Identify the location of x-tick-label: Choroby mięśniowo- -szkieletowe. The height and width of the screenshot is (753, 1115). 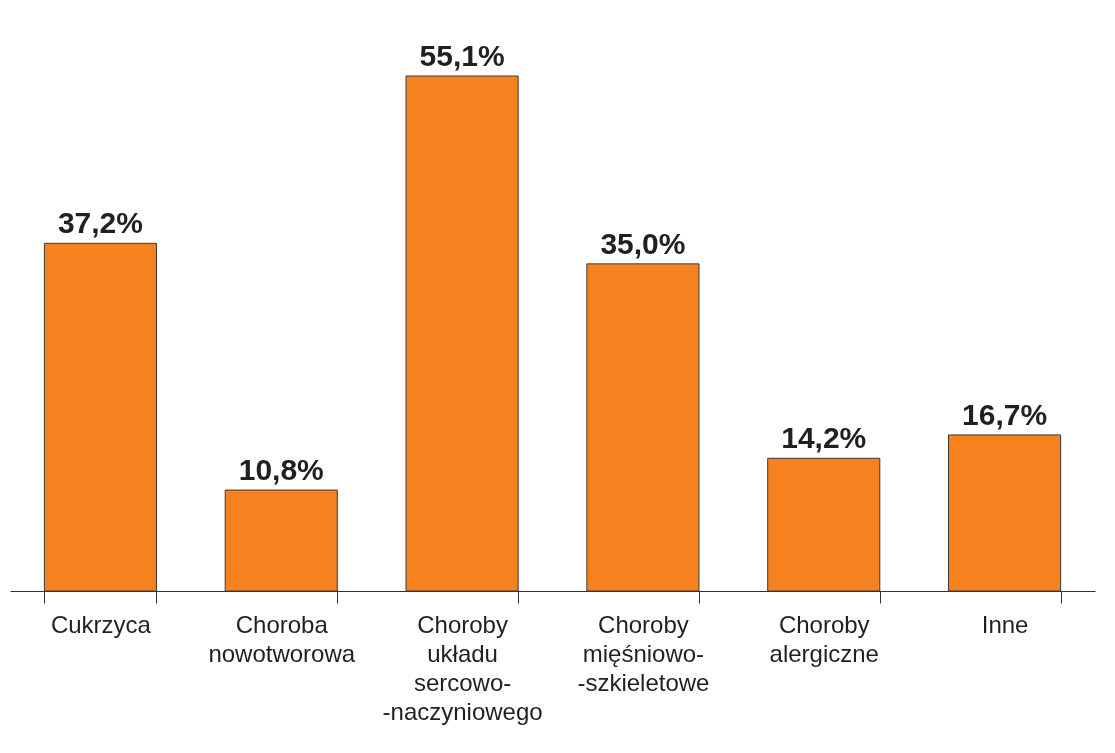
(643, 653).